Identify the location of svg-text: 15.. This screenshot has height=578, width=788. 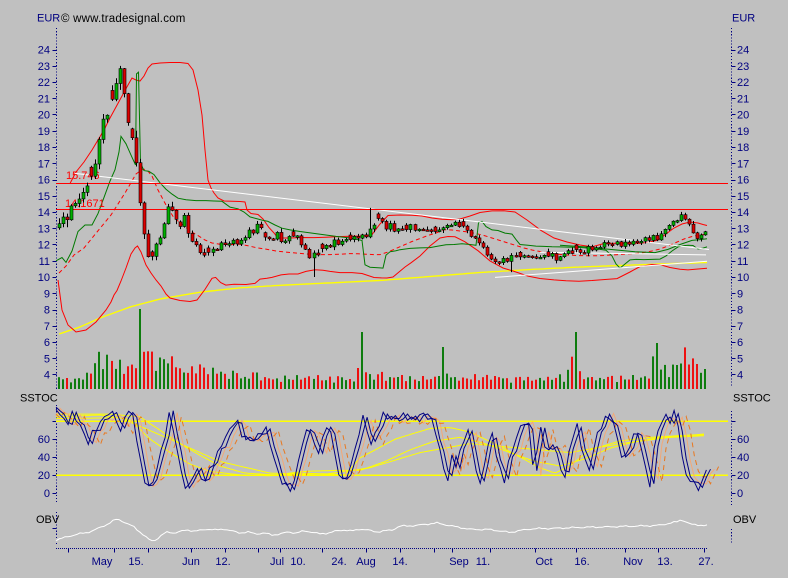
(135, 562).